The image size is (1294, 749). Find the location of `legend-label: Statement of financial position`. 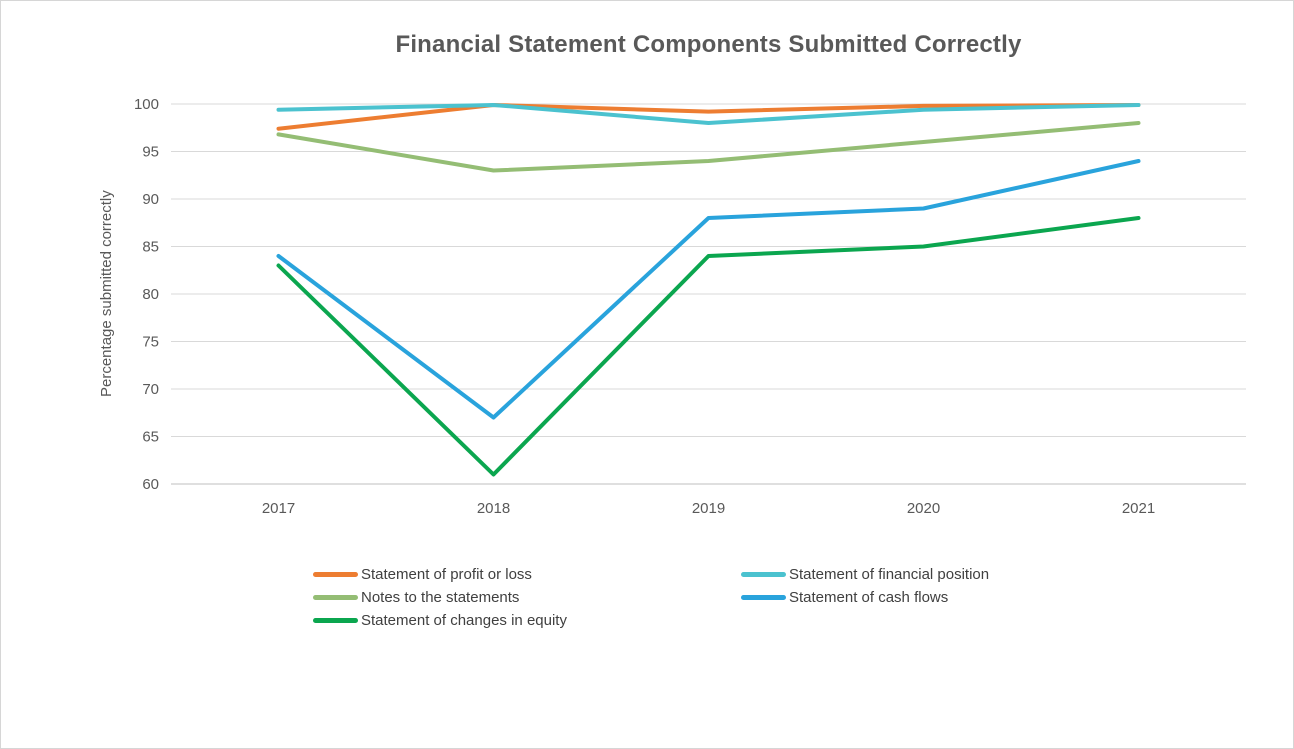

legend-label: Statement of financial position is located at coordinates (889, 574).